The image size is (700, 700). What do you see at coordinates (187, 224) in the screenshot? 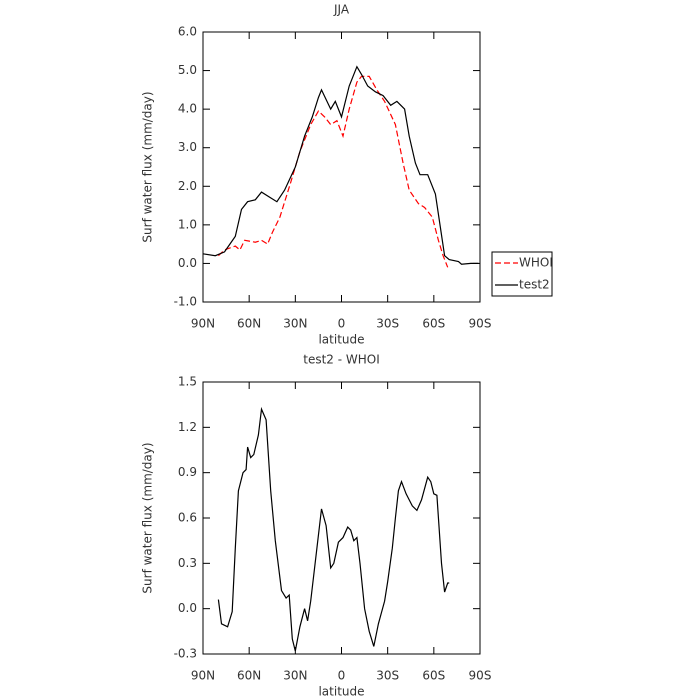
I see `y-tick-label: 1.0` at bounding box center [187, 224].